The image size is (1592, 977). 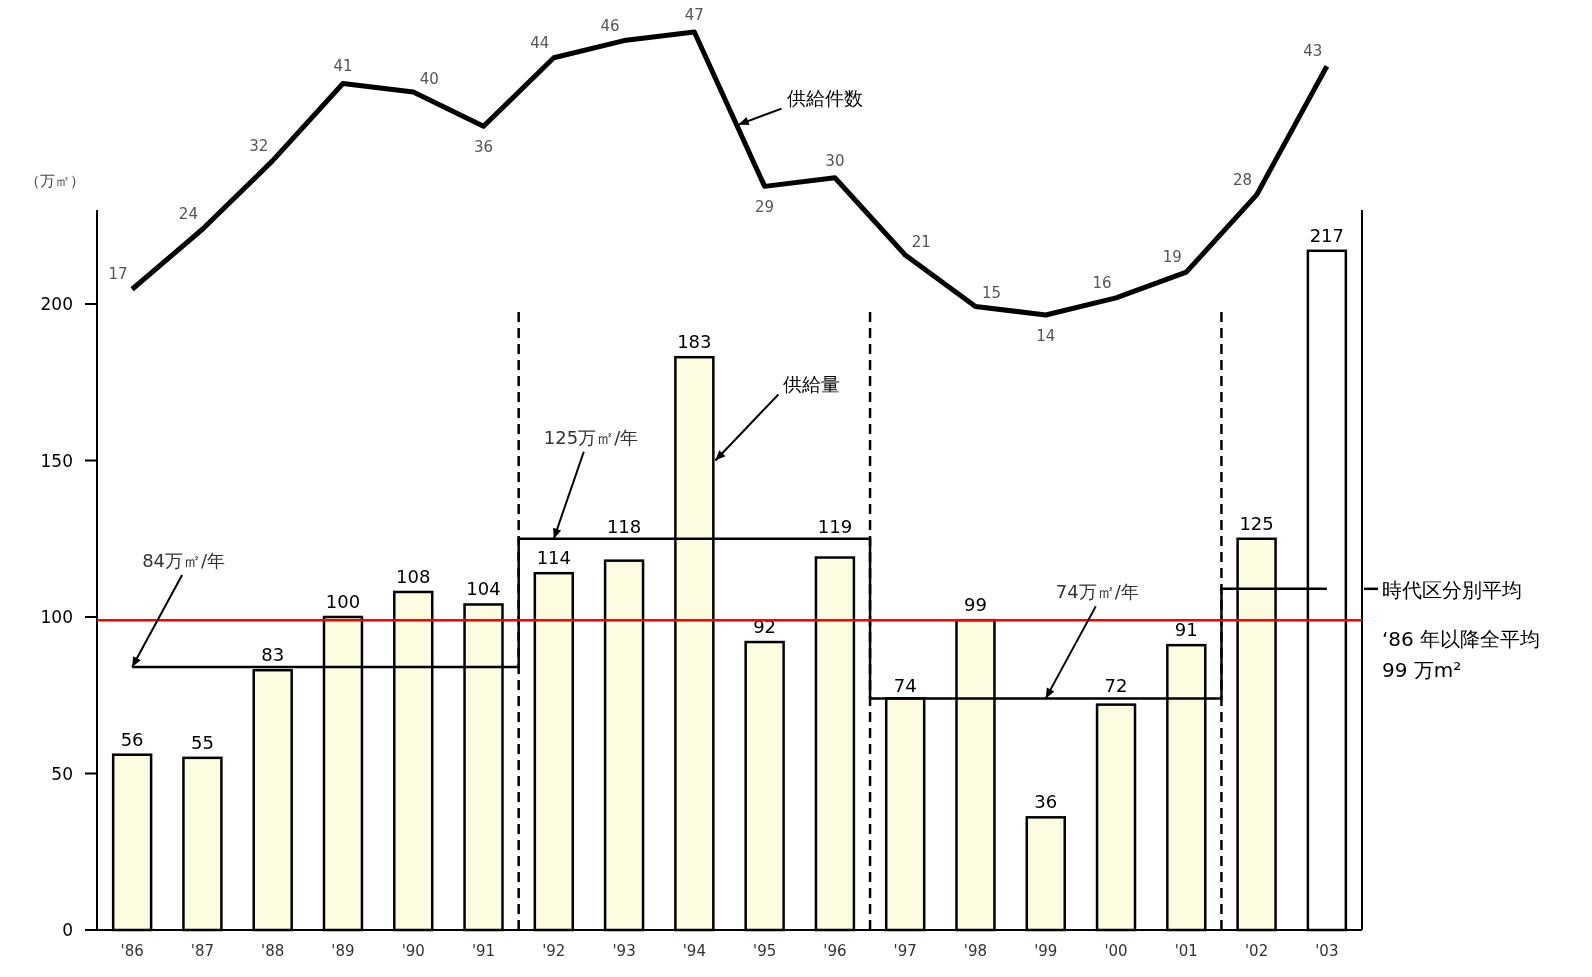 I want to click on x-tick-label: '86, so click(x=132, y=951).